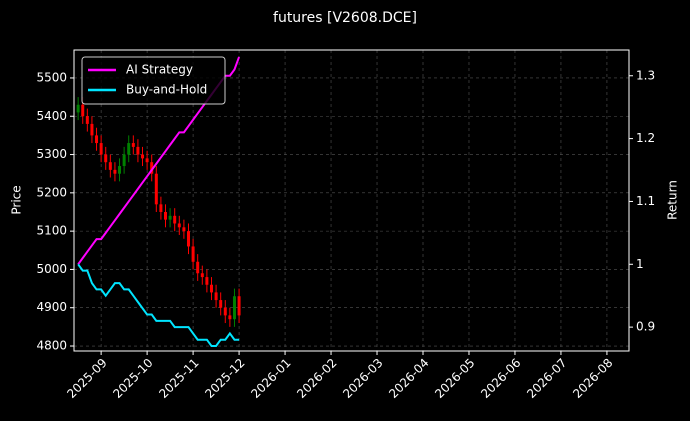 The width and height of the screenshot is (690, 421). Describe the element at coordinates (673, 200) in the screenshot. I see `y2-axis-label: Return` at that location.